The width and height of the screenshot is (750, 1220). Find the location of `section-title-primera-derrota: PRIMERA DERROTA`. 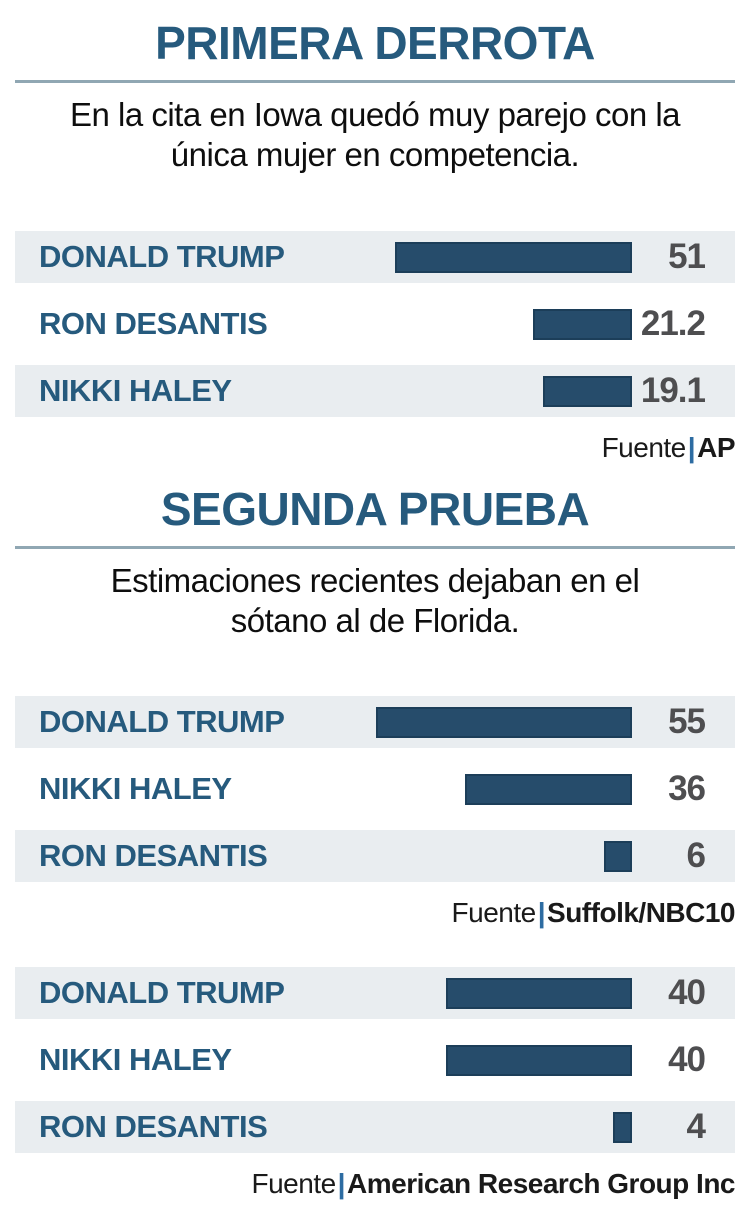

section-title-primera-derrota: PRIMERA DERROTA is located at coordinates (375, 43).